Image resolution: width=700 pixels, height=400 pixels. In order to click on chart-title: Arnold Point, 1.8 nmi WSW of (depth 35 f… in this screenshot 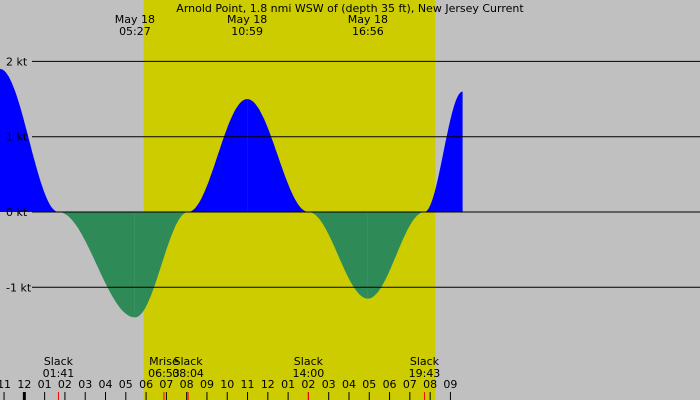, I will do `click(350, 8)`.